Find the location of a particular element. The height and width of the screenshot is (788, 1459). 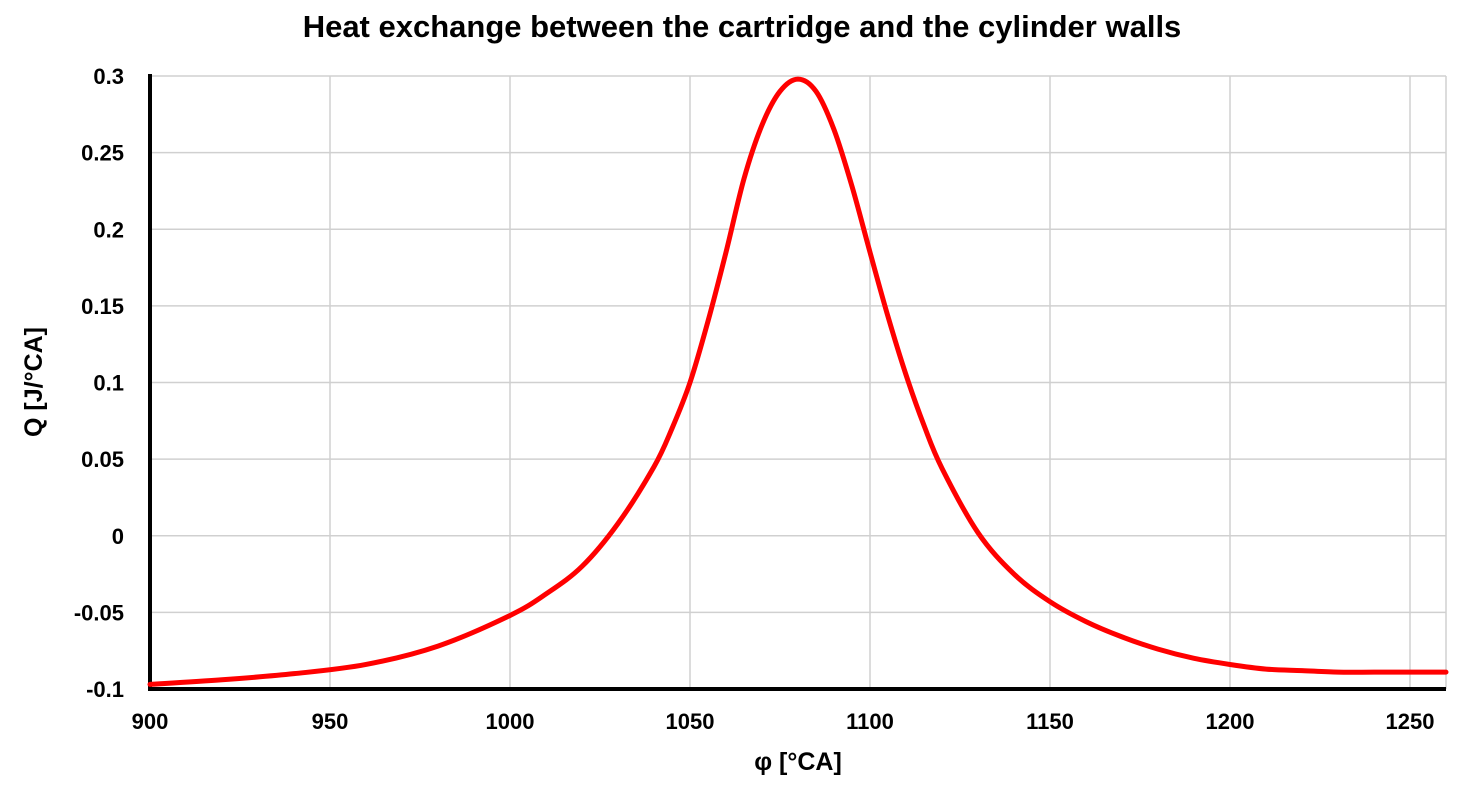

y-tick-label: -0.05 is located at coordinates (99, 612).